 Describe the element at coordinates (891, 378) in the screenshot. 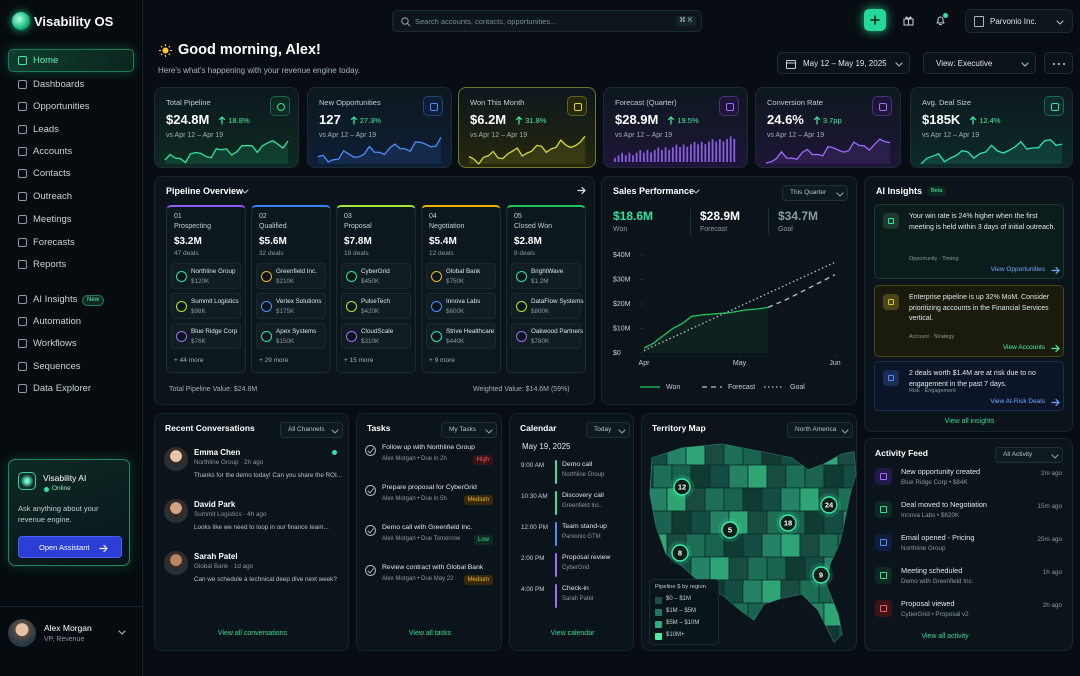

I see `insight-icon` at that location.